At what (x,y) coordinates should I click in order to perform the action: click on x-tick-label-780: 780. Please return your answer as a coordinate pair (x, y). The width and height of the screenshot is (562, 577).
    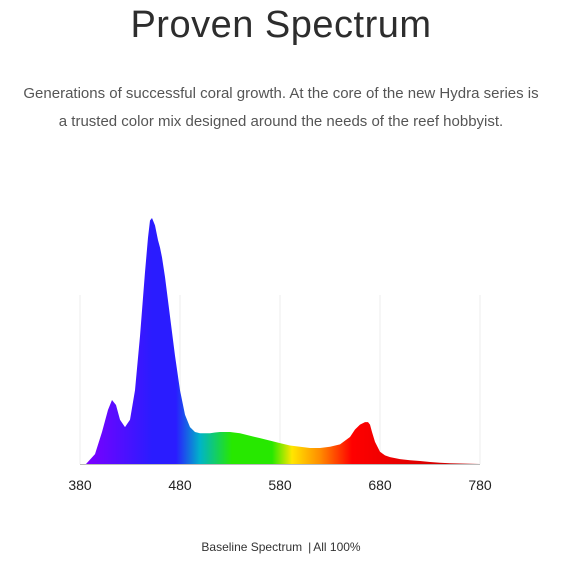
    Looking at the image, I should click on (480, 485).